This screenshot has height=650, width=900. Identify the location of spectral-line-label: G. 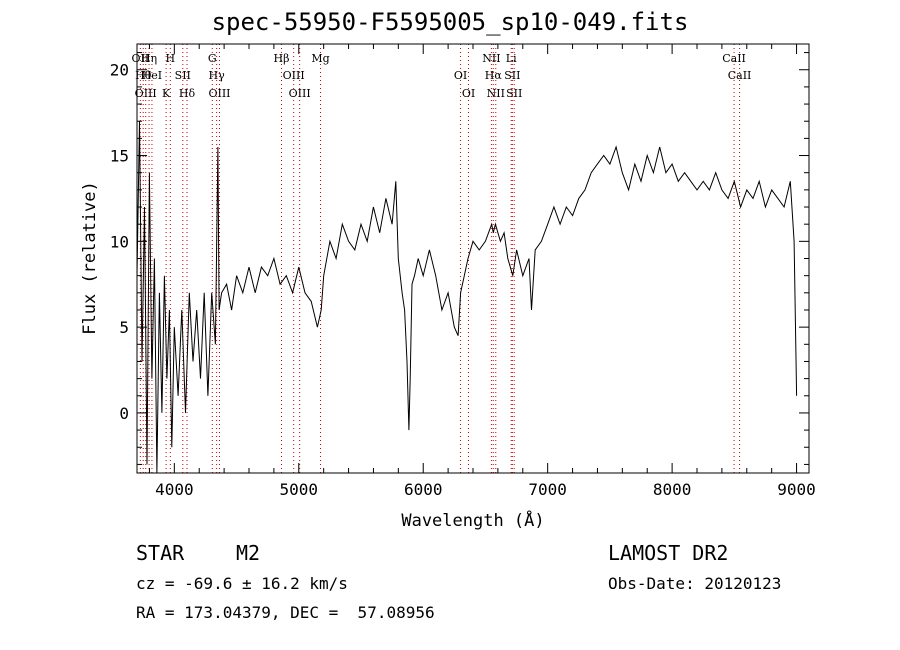
(212, 58).